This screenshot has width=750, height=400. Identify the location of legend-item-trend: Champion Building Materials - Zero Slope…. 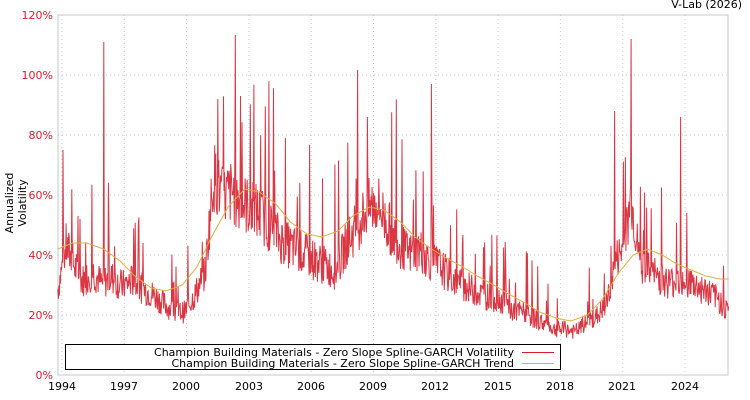
(362, 363).